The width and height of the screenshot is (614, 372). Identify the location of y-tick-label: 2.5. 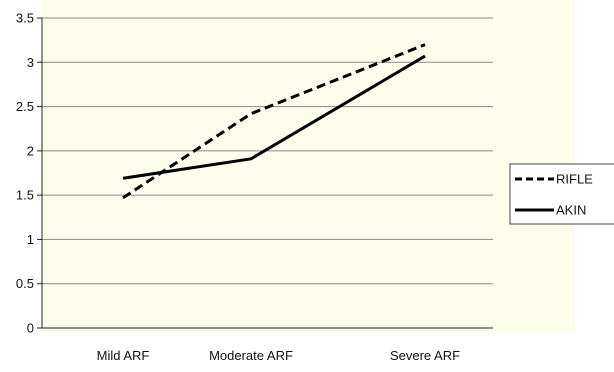
(25, 106).